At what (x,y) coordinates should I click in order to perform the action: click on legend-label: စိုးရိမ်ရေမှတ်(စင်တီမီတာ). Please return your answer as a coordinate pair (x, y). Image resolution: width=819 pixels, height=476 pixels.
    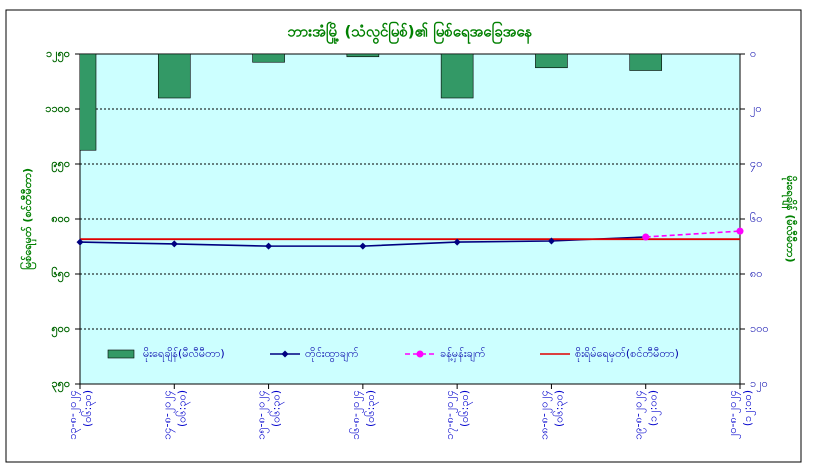
    Looking at the image, I should click on (627, 354).